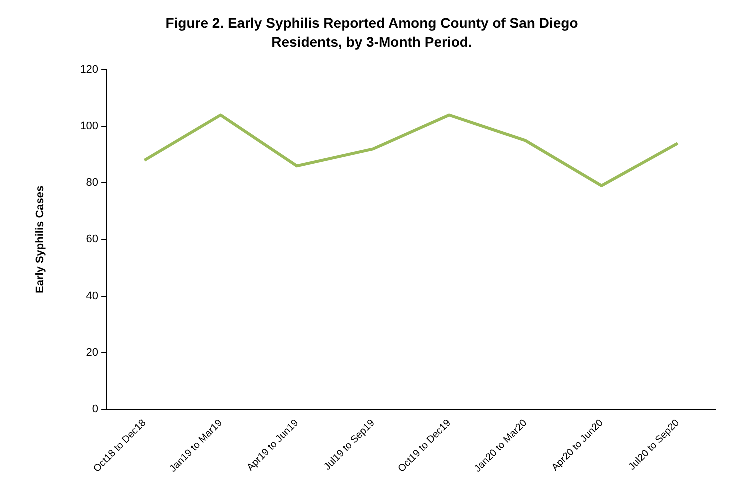  I want to click on y-tick-label: 120, so click(89, 70).